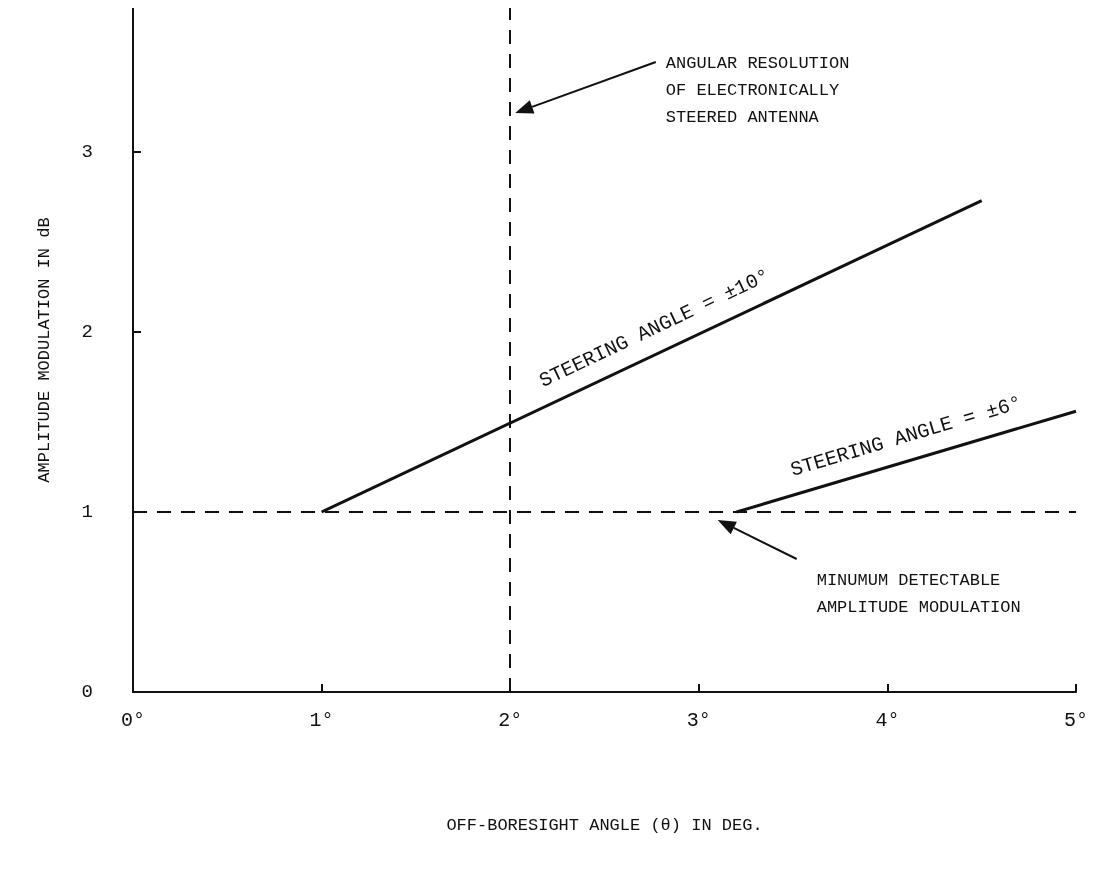 This screenshot has height=884, width=1107. Describe the element at coordinates (87, 152) in the screenshot. I see `y-tick-label: 3` at that location.